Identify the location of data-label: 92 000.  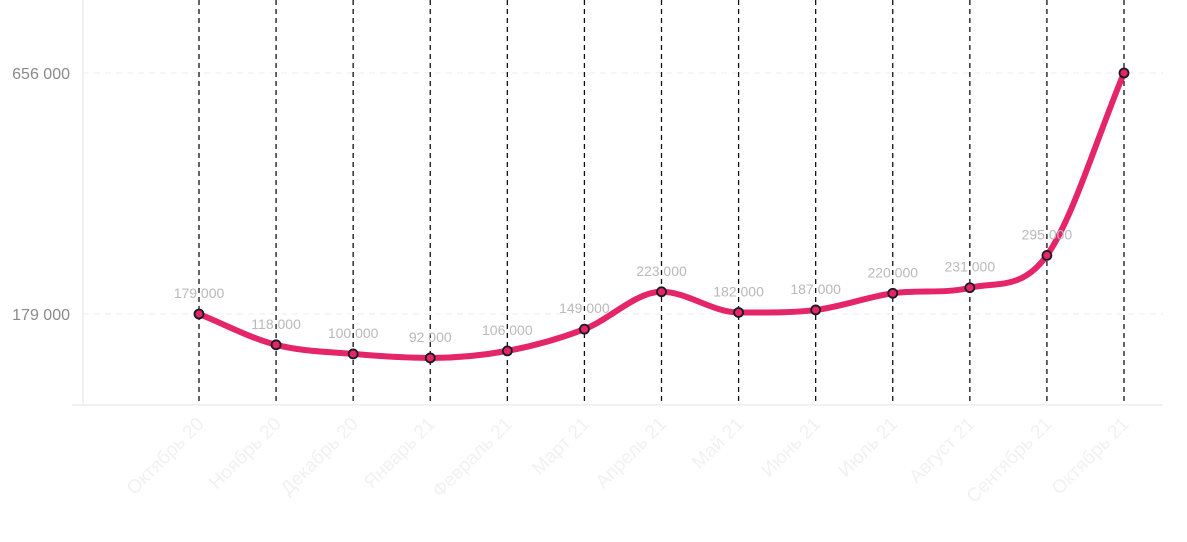
(430, 337).